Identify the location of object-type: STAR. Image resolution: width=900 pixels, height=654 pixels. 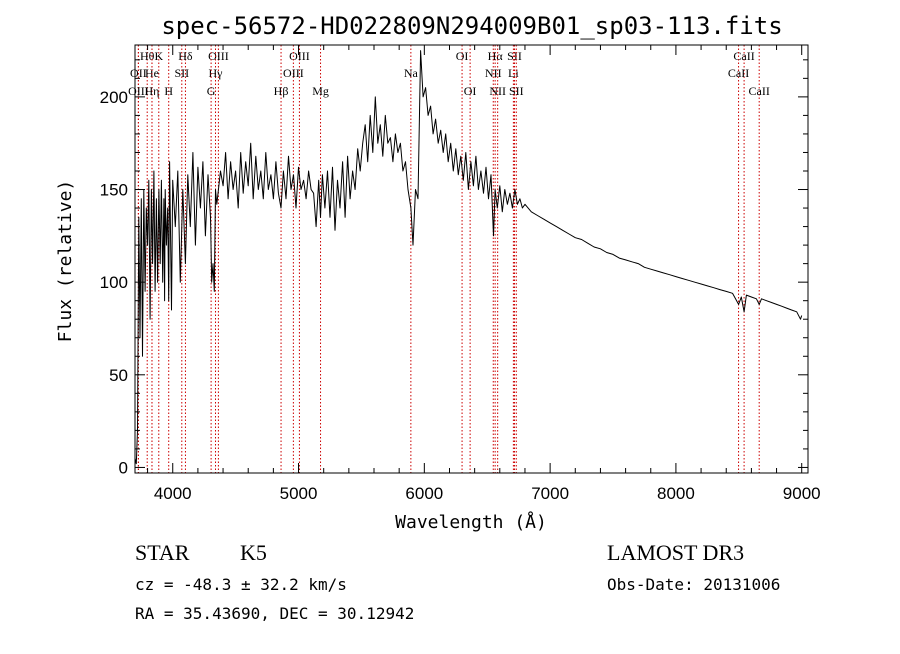
(162, 552).